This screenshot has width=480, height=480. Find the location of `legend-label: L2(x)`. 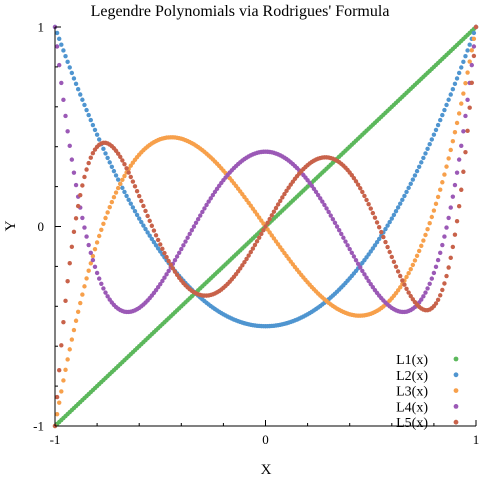

legend-label: L2(x) is located at coordinates (412, 376).